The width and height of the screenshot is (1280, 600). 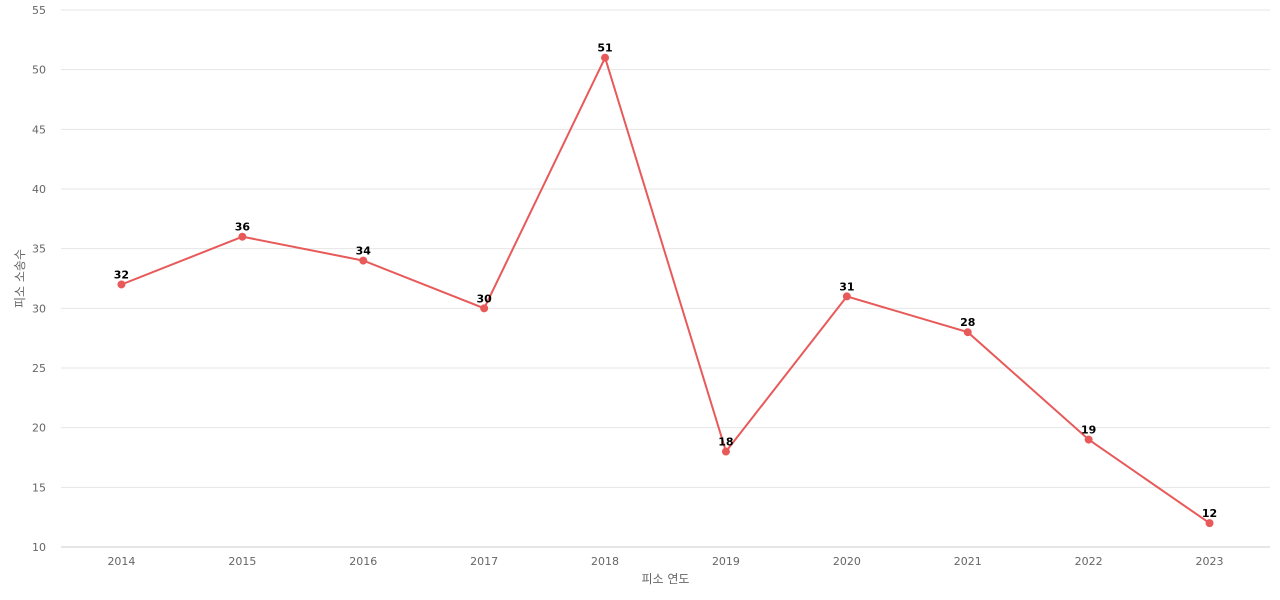 What do you see at coordinates (39, 368) in the screenshot?
I see `y-tick-label: 25` at bounding box center [39, 368].